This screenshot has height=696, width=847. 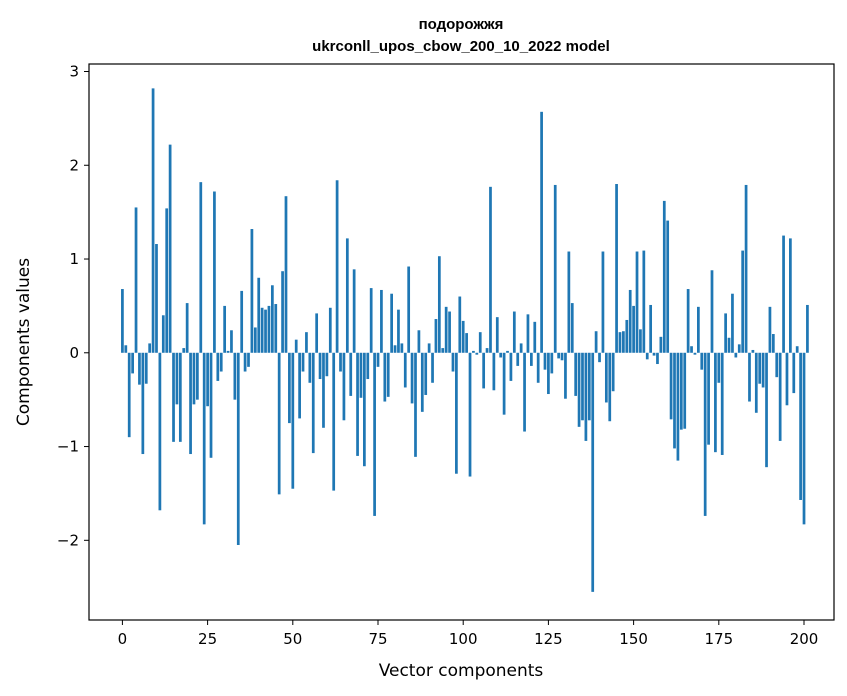 What do you see at coordinates (207, 639) in the screenshot?
I see `x-tick-label: 25` at bounding box center [207, 639].